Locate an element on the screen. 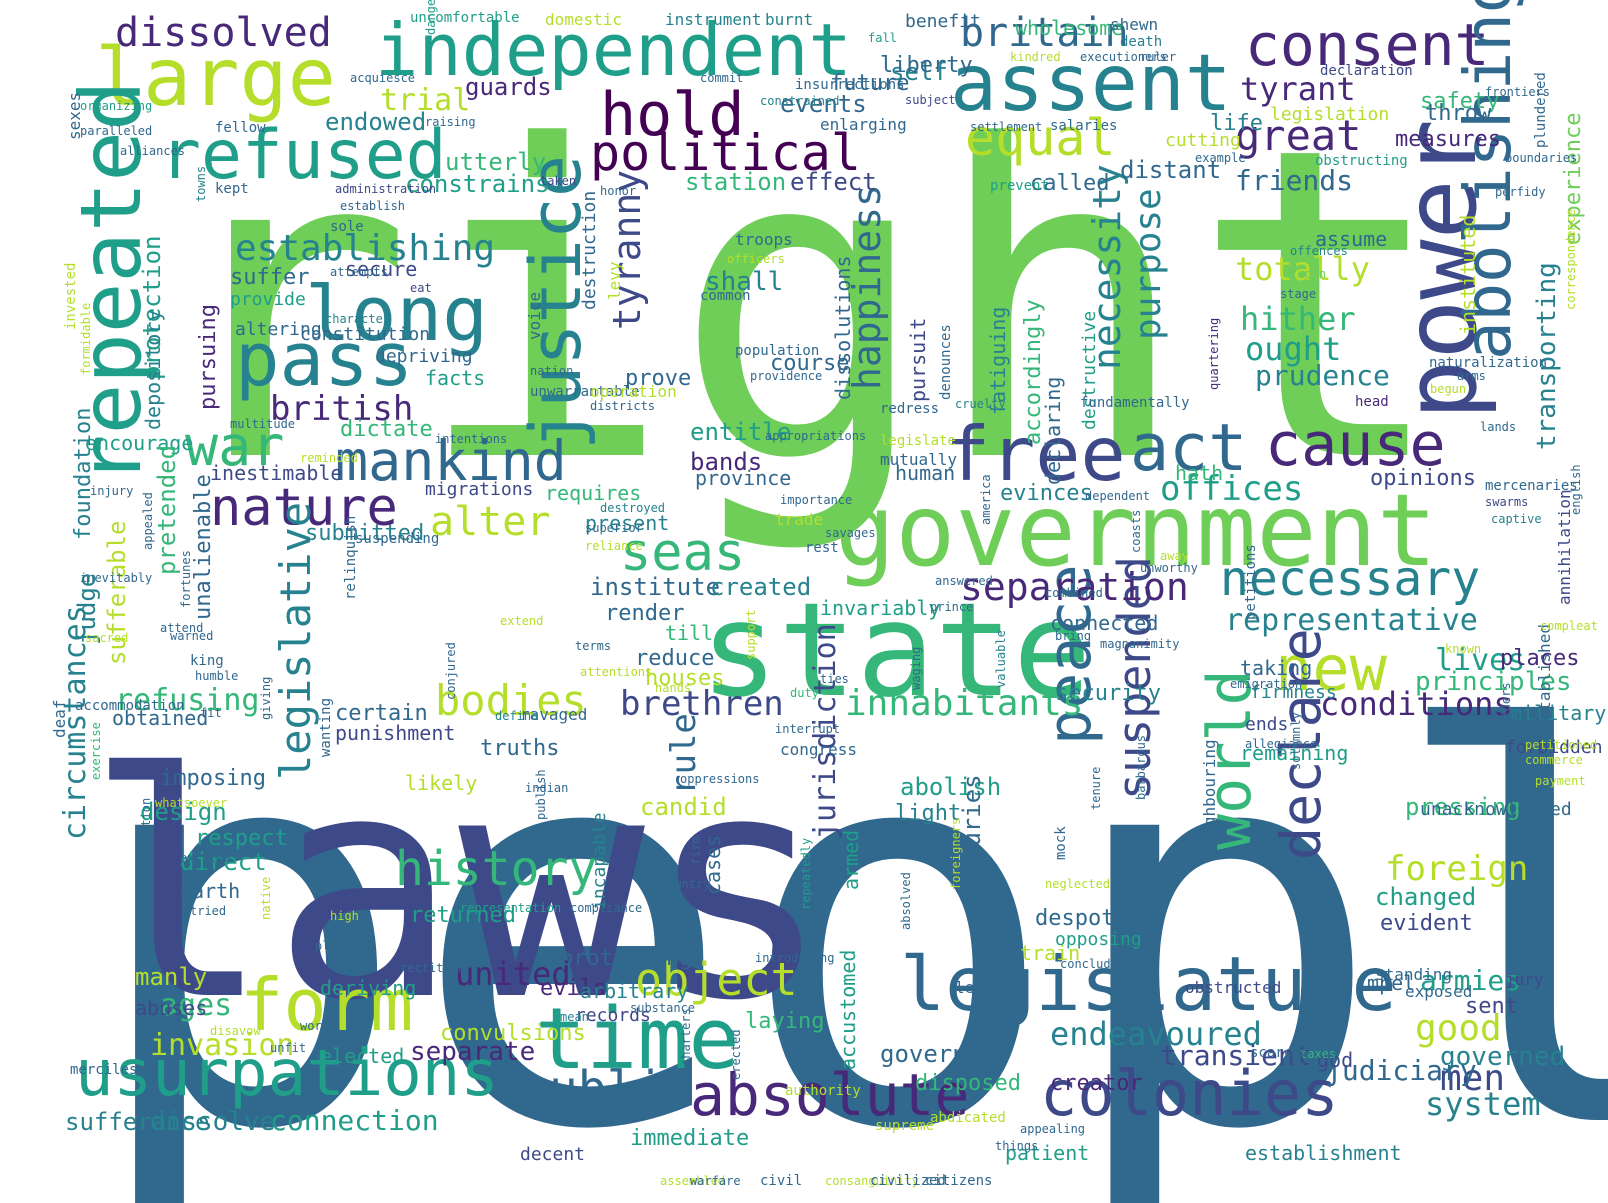  word-united: united is located at coordinates (513, 974).